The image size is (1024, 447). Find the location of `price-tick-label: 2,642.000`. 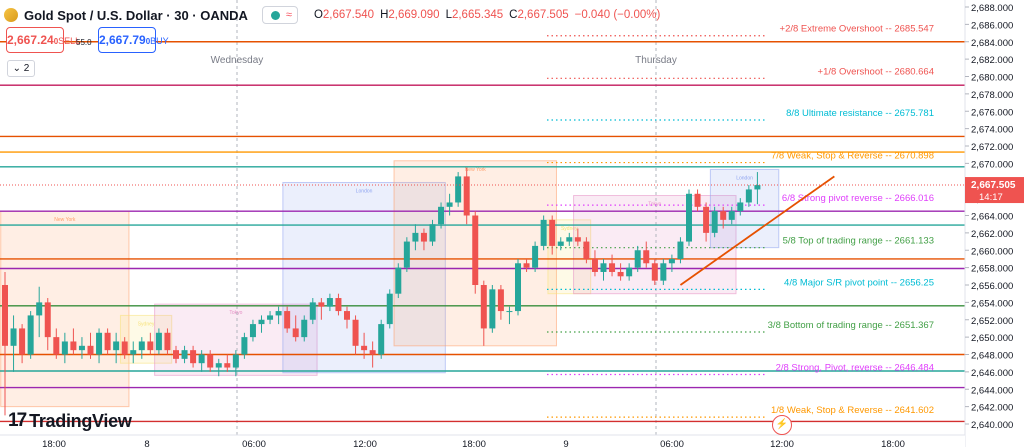

price-tick-label: 2,642.000 is located at coordinates (992, 408).